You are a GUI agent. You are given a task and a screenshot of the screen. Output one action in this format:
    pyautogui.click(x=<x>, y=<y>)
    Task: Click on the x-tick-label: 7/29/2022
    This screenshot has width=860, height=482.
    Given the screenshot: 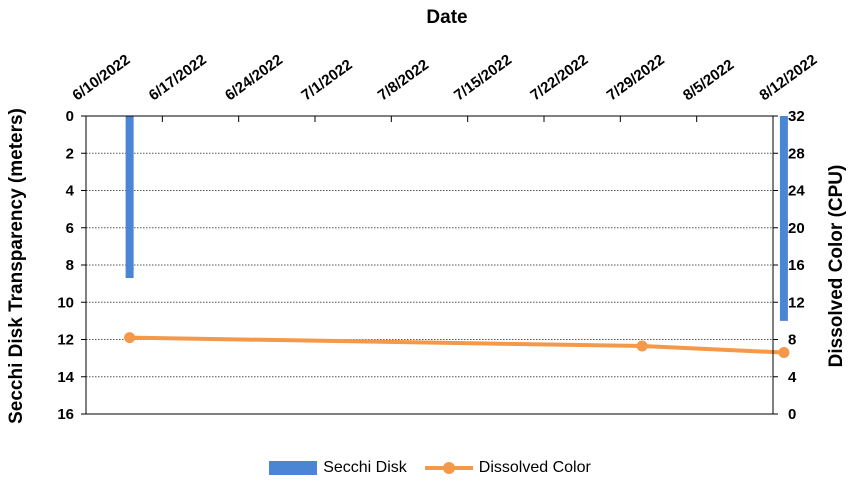 What is the action you would take?
    pyautogui.click(x=636, y=77)
    